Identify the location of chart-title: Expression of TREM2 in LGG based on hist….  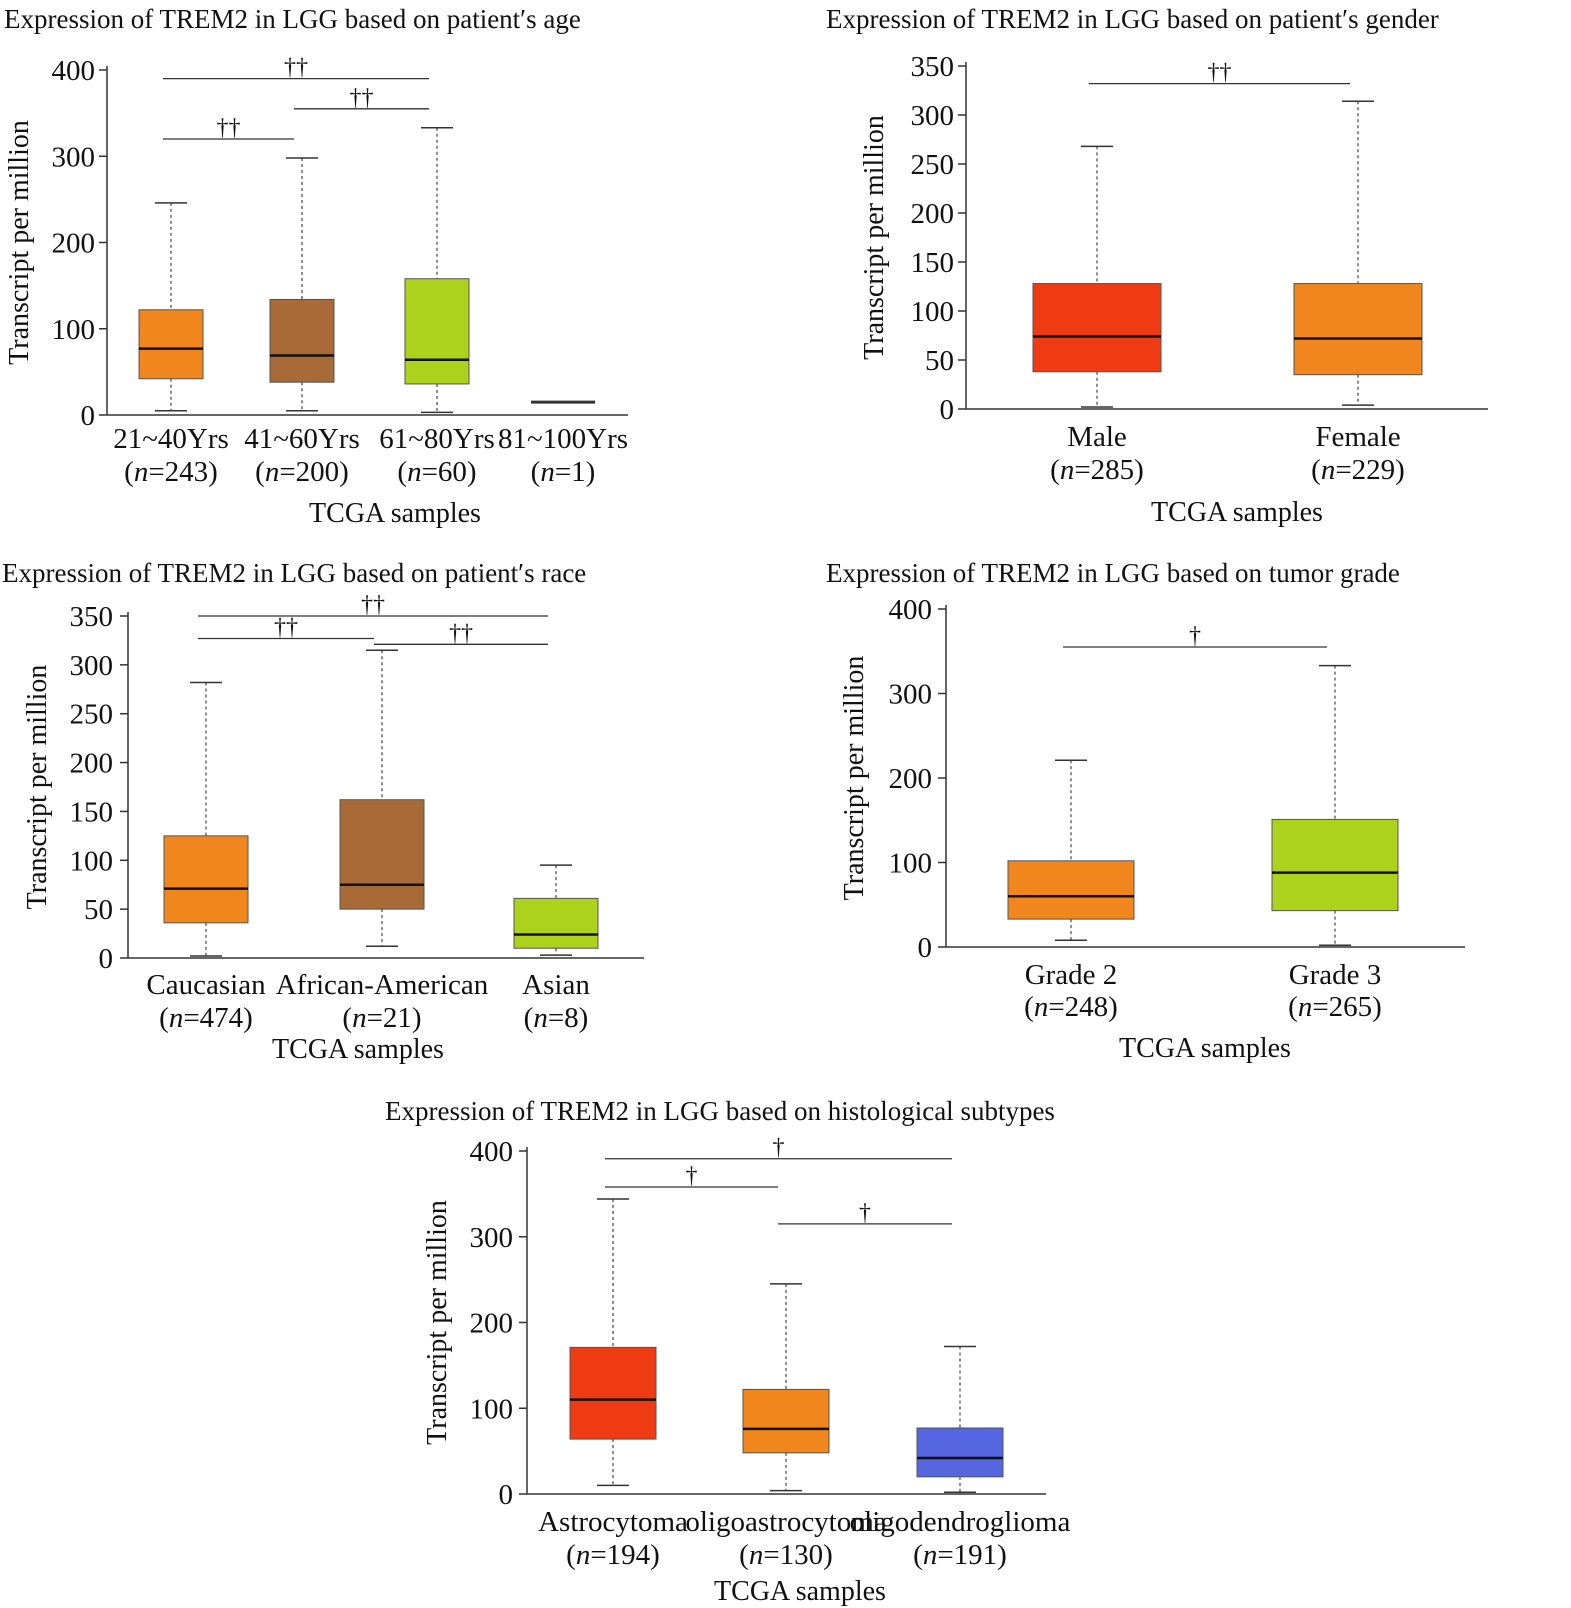
(720, 1111).